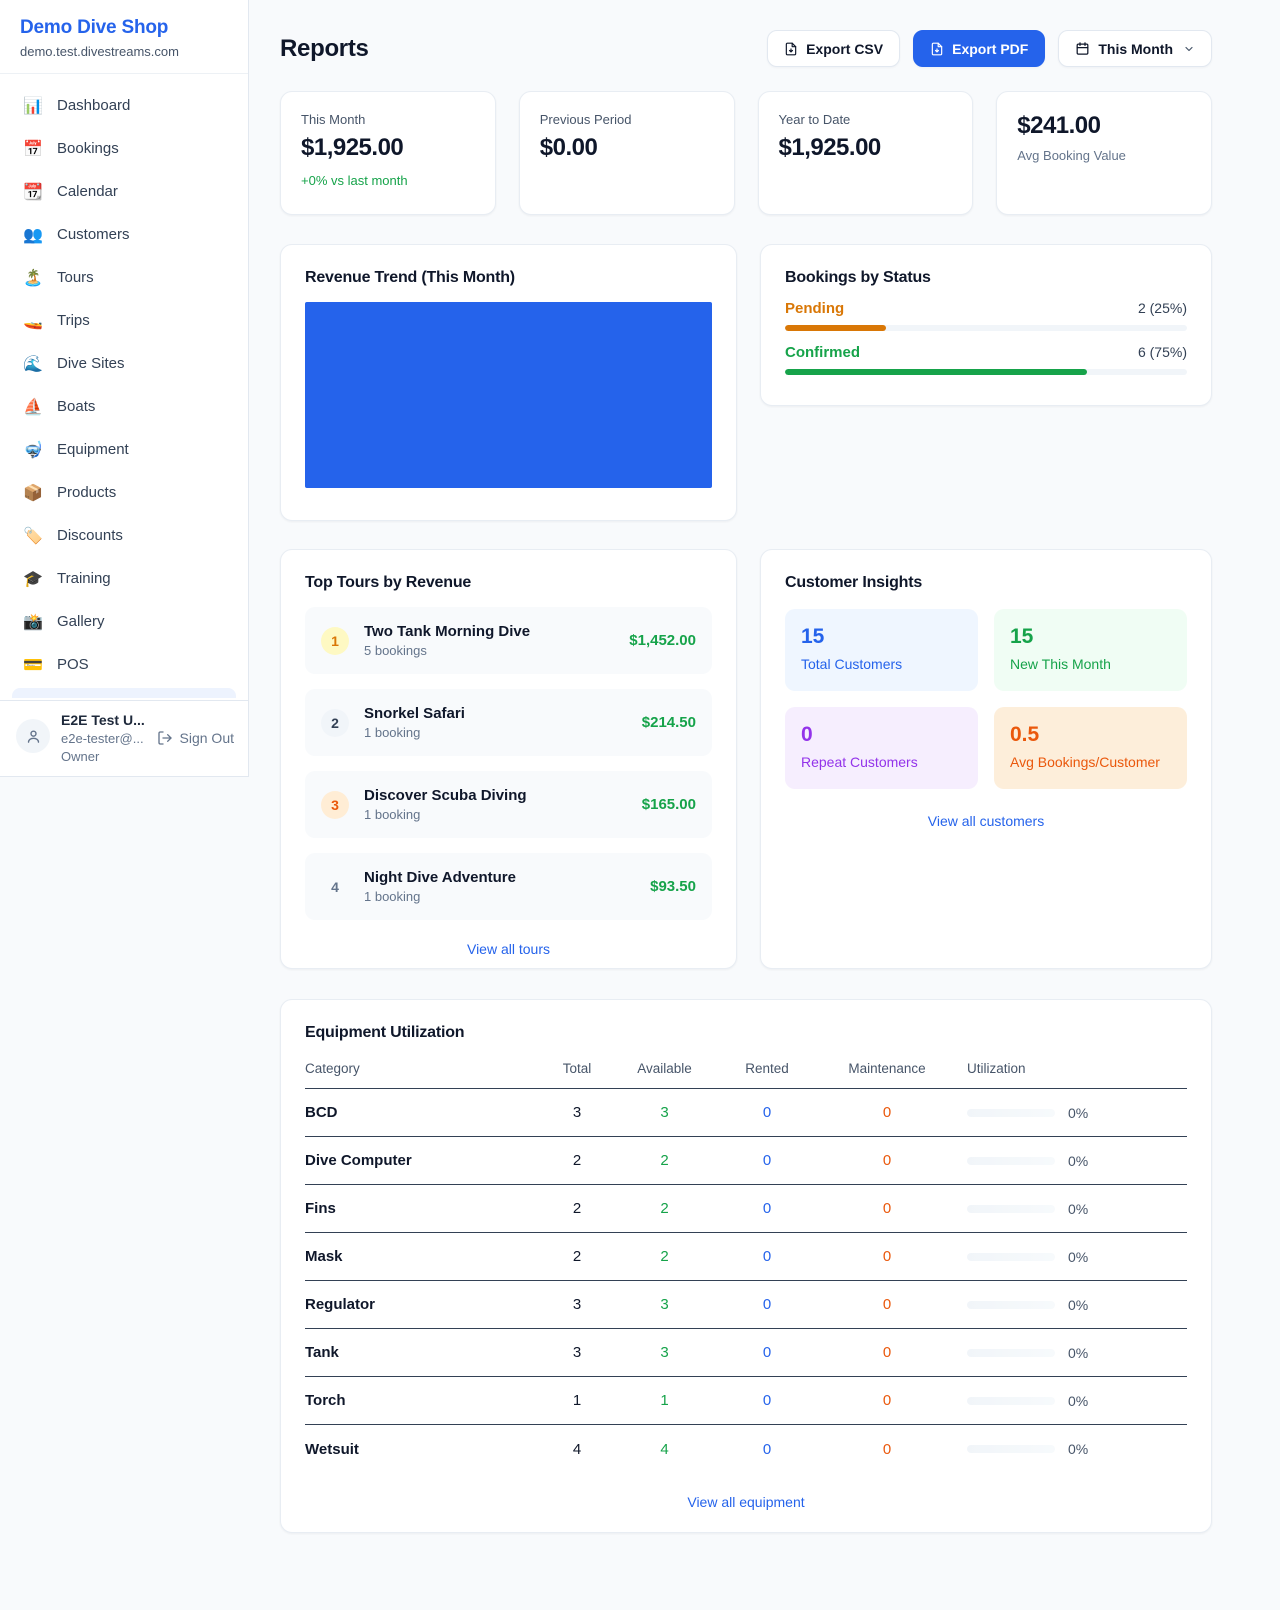 The width and height of the screenshot is (1280, 1610). I want to click on tour-name: Snorkel Safari, so click(414, 713).